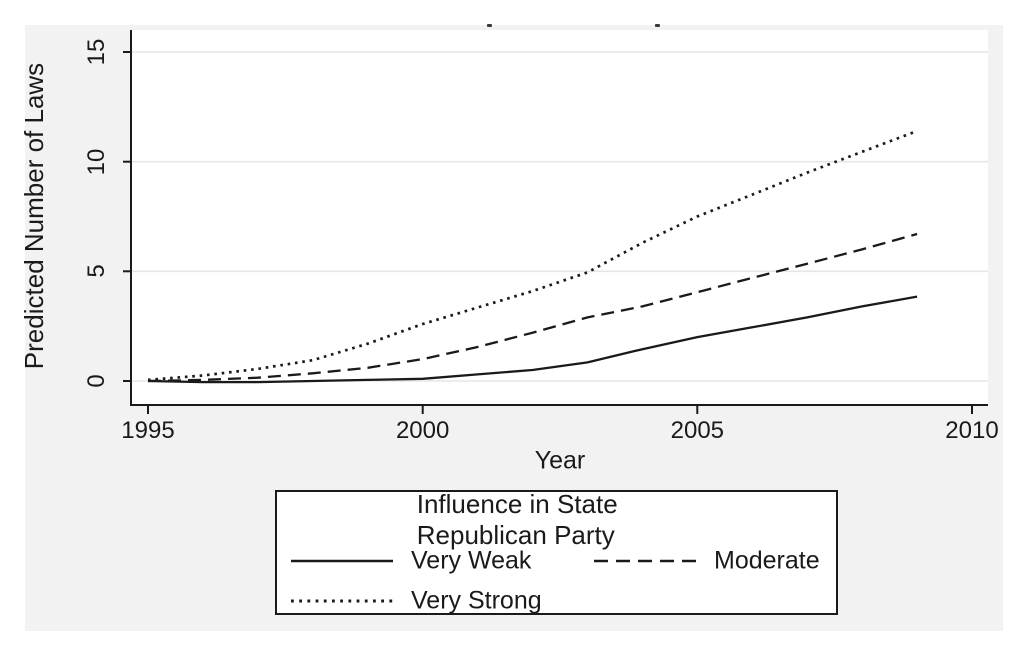 The width and height of the screenshot is (1024, 650). Describe the element at coordinates (148, 430) in the screenshot. I see `x-tick-label-1995: 1995` at that location.